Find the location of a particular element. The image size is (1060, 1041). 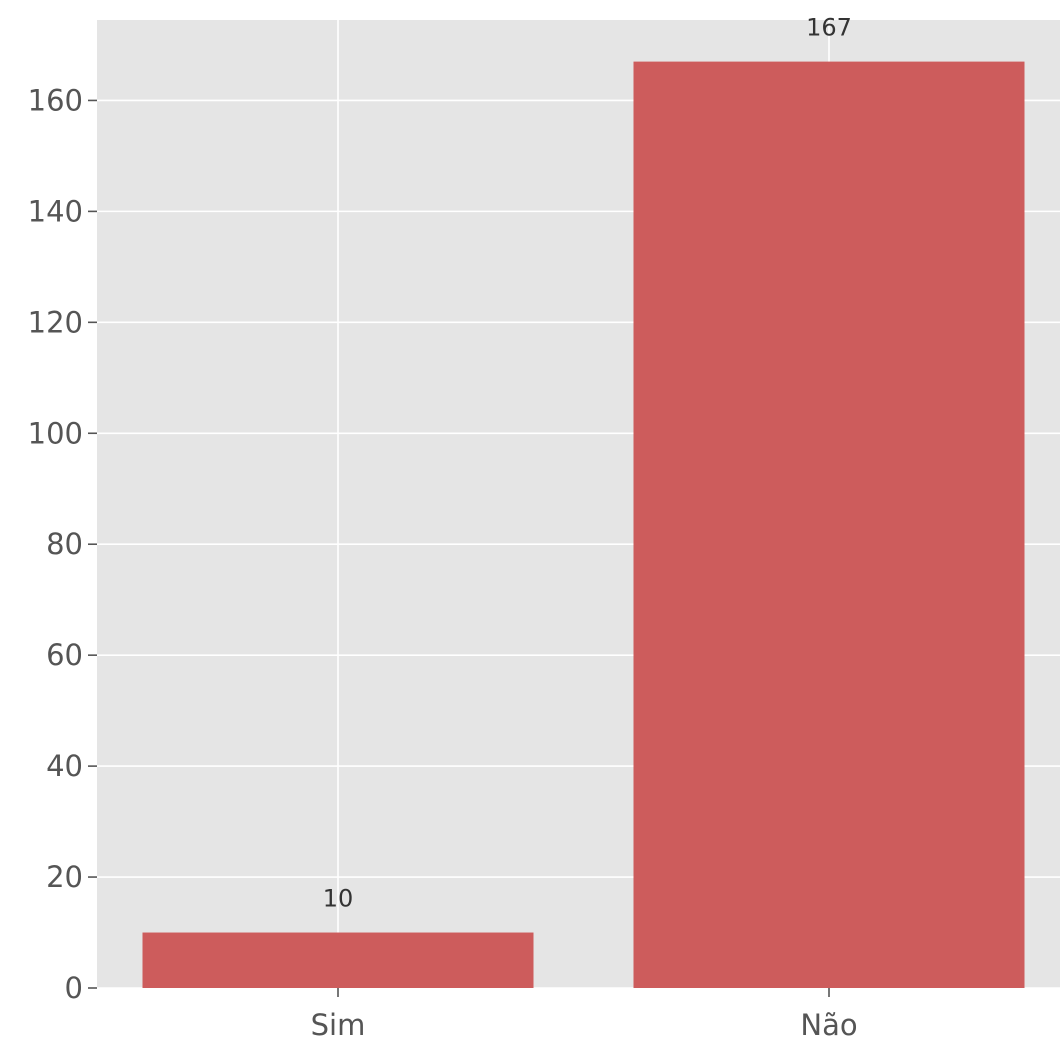

y-tick-label: 0 is located at coordinates (74, 988).